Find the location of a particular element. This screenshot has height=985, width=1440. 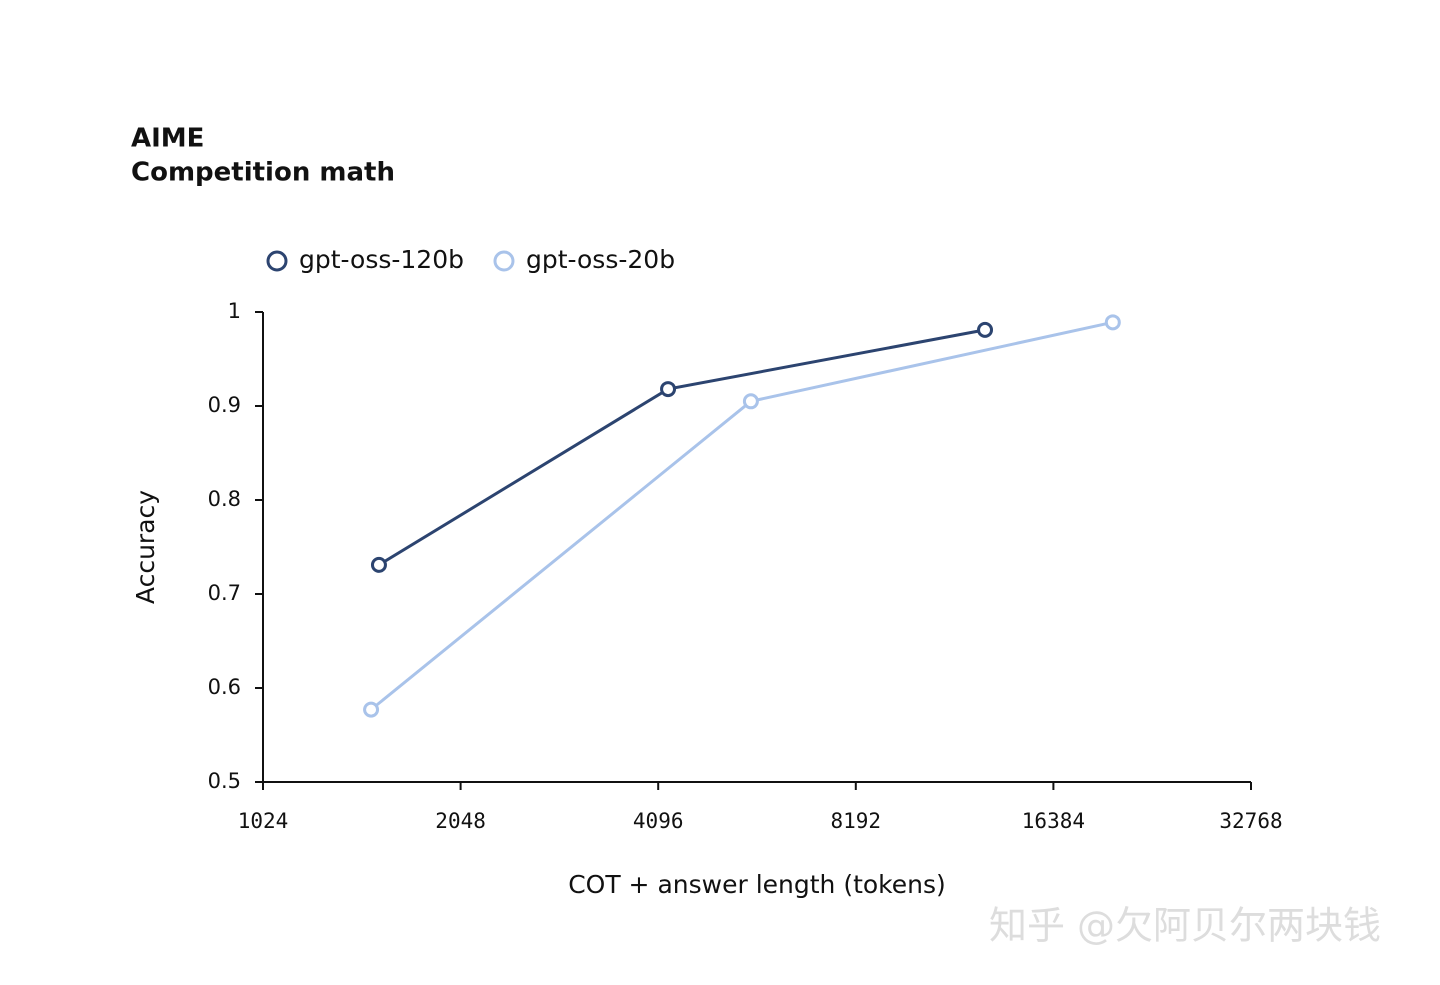

y-axis-label: Accuracy is located at coordinates (145, 547).